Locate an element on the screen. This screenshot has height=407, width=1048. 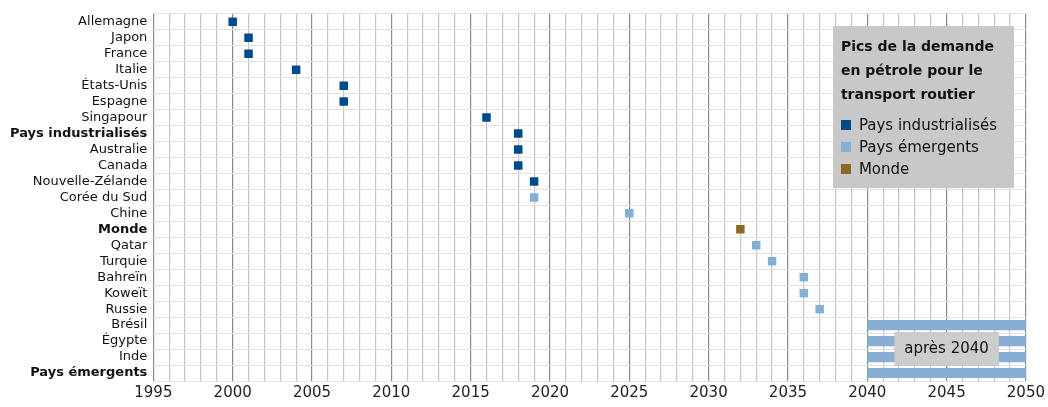
x-tick-label: 2020 is located at coordinates (550, 391).